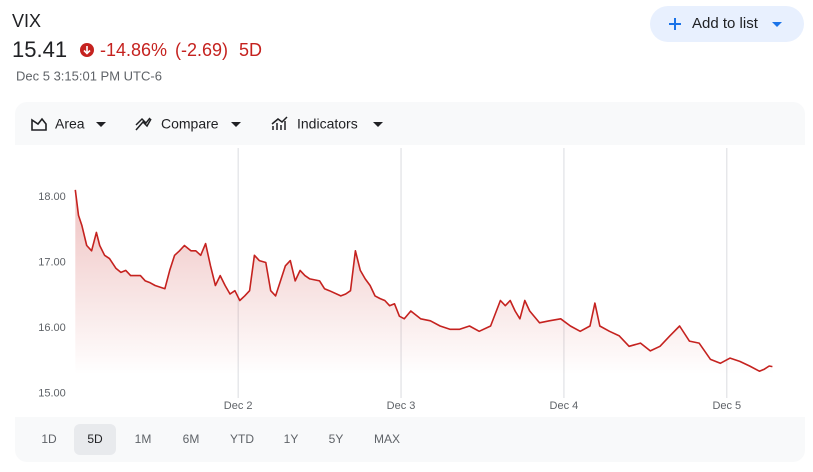 The width and height of the screenshot is (813, 472). Describe the element at coordinates (52, 393) in the screenshot. I see `y-tick-label: 15.00` at that location.